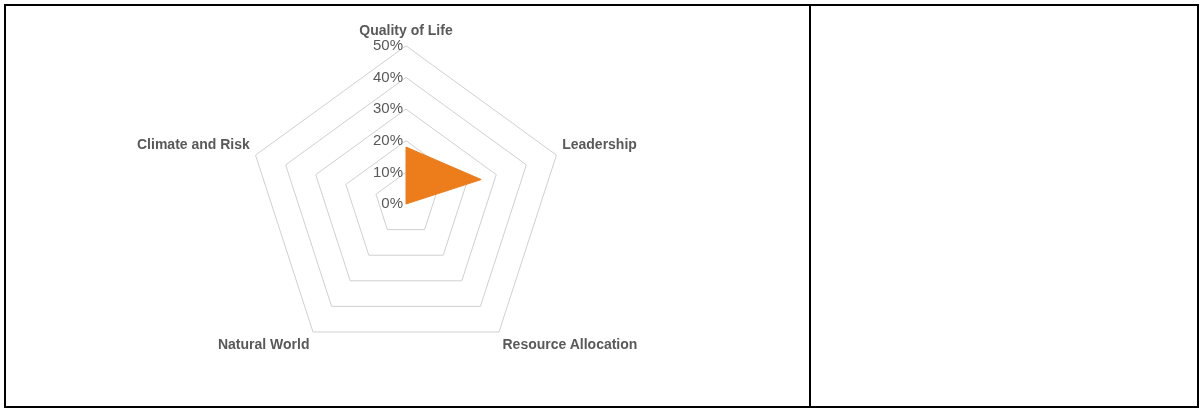 Image resolution: width=1200 pixels, height=411 pixels. I want to click on y-tick-label: 10%, so click(387, 171).